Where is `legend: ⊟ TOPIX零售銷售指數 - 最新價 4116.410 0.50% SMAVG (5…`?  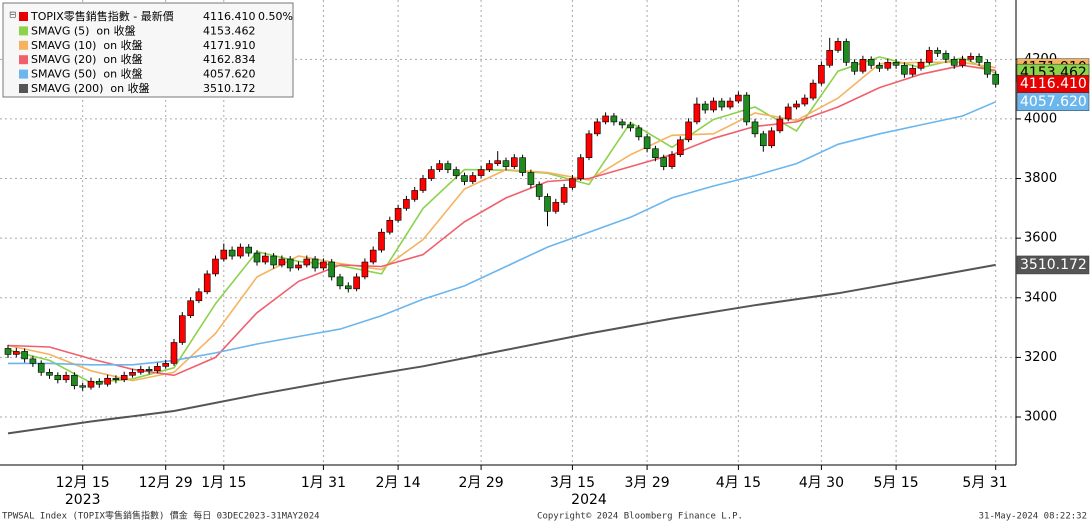 legend: ⊟ TOPIX零售銷售指數 - 最新價 4116.410 0.50% SMAVG (5… is located at coordinates (148, 50).